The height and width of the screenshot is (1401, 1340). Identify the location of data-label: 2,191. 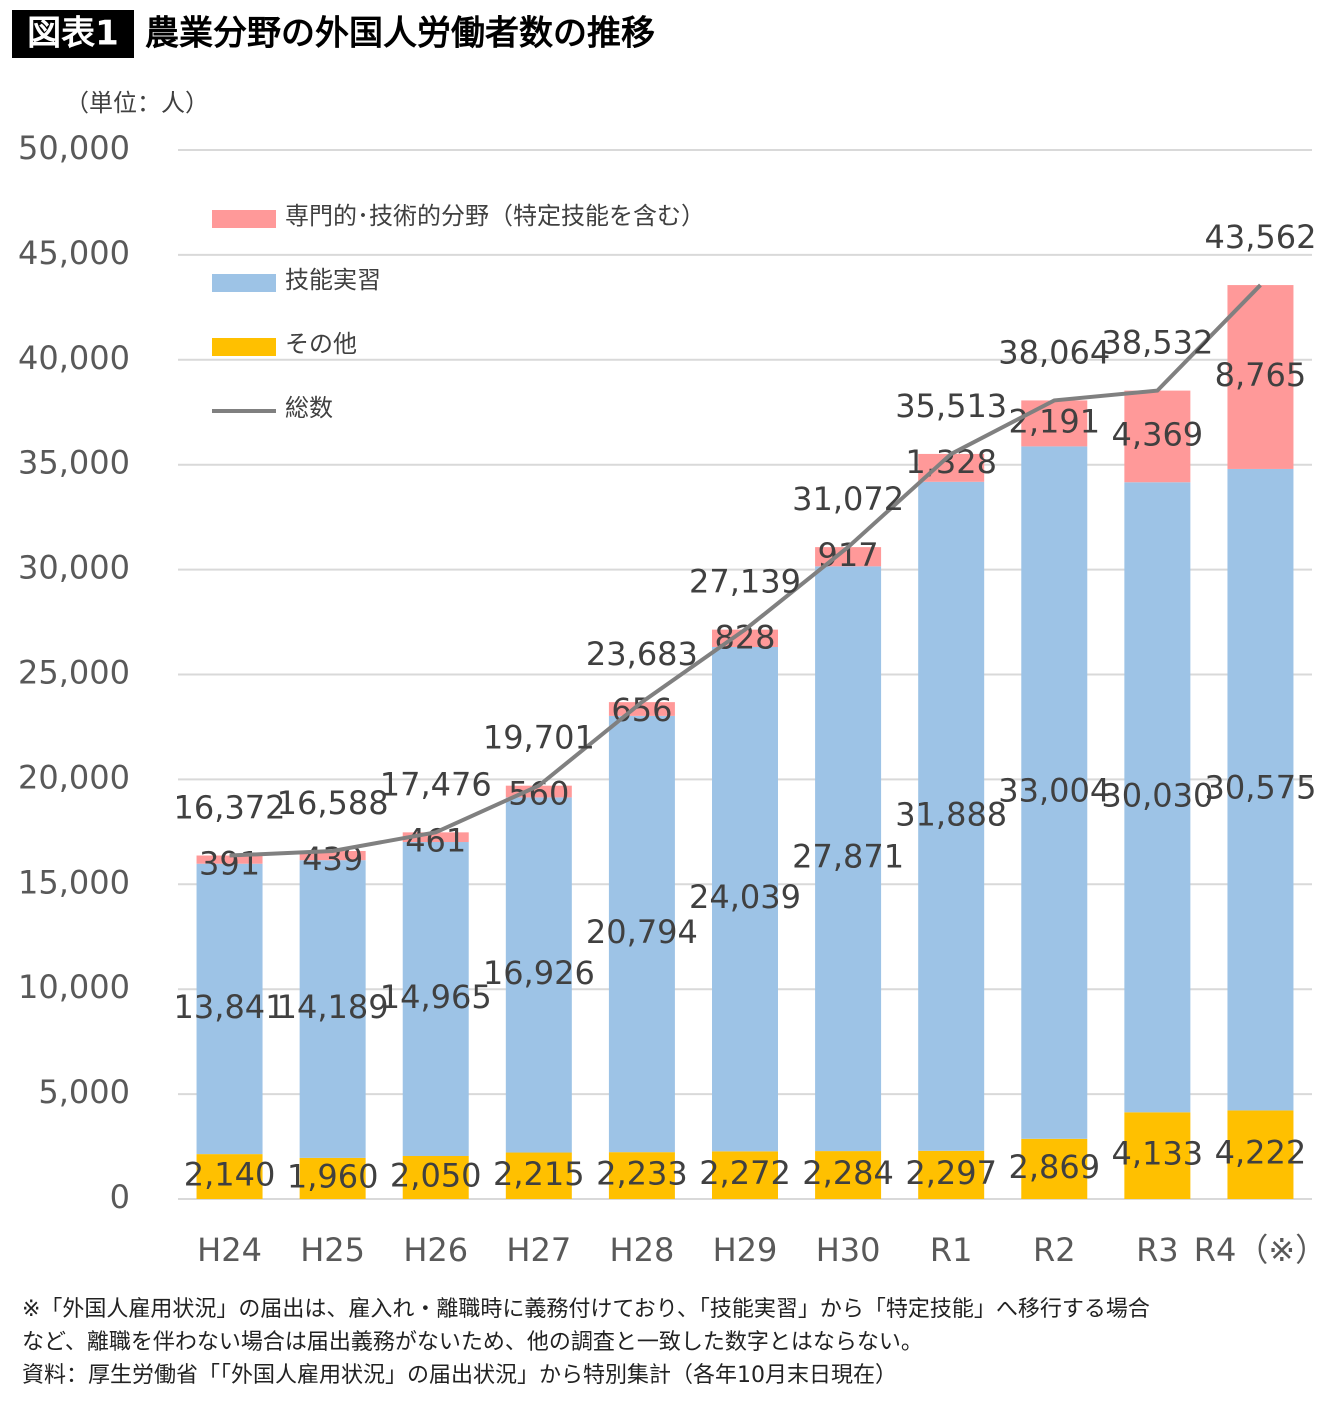
(1054, 421).